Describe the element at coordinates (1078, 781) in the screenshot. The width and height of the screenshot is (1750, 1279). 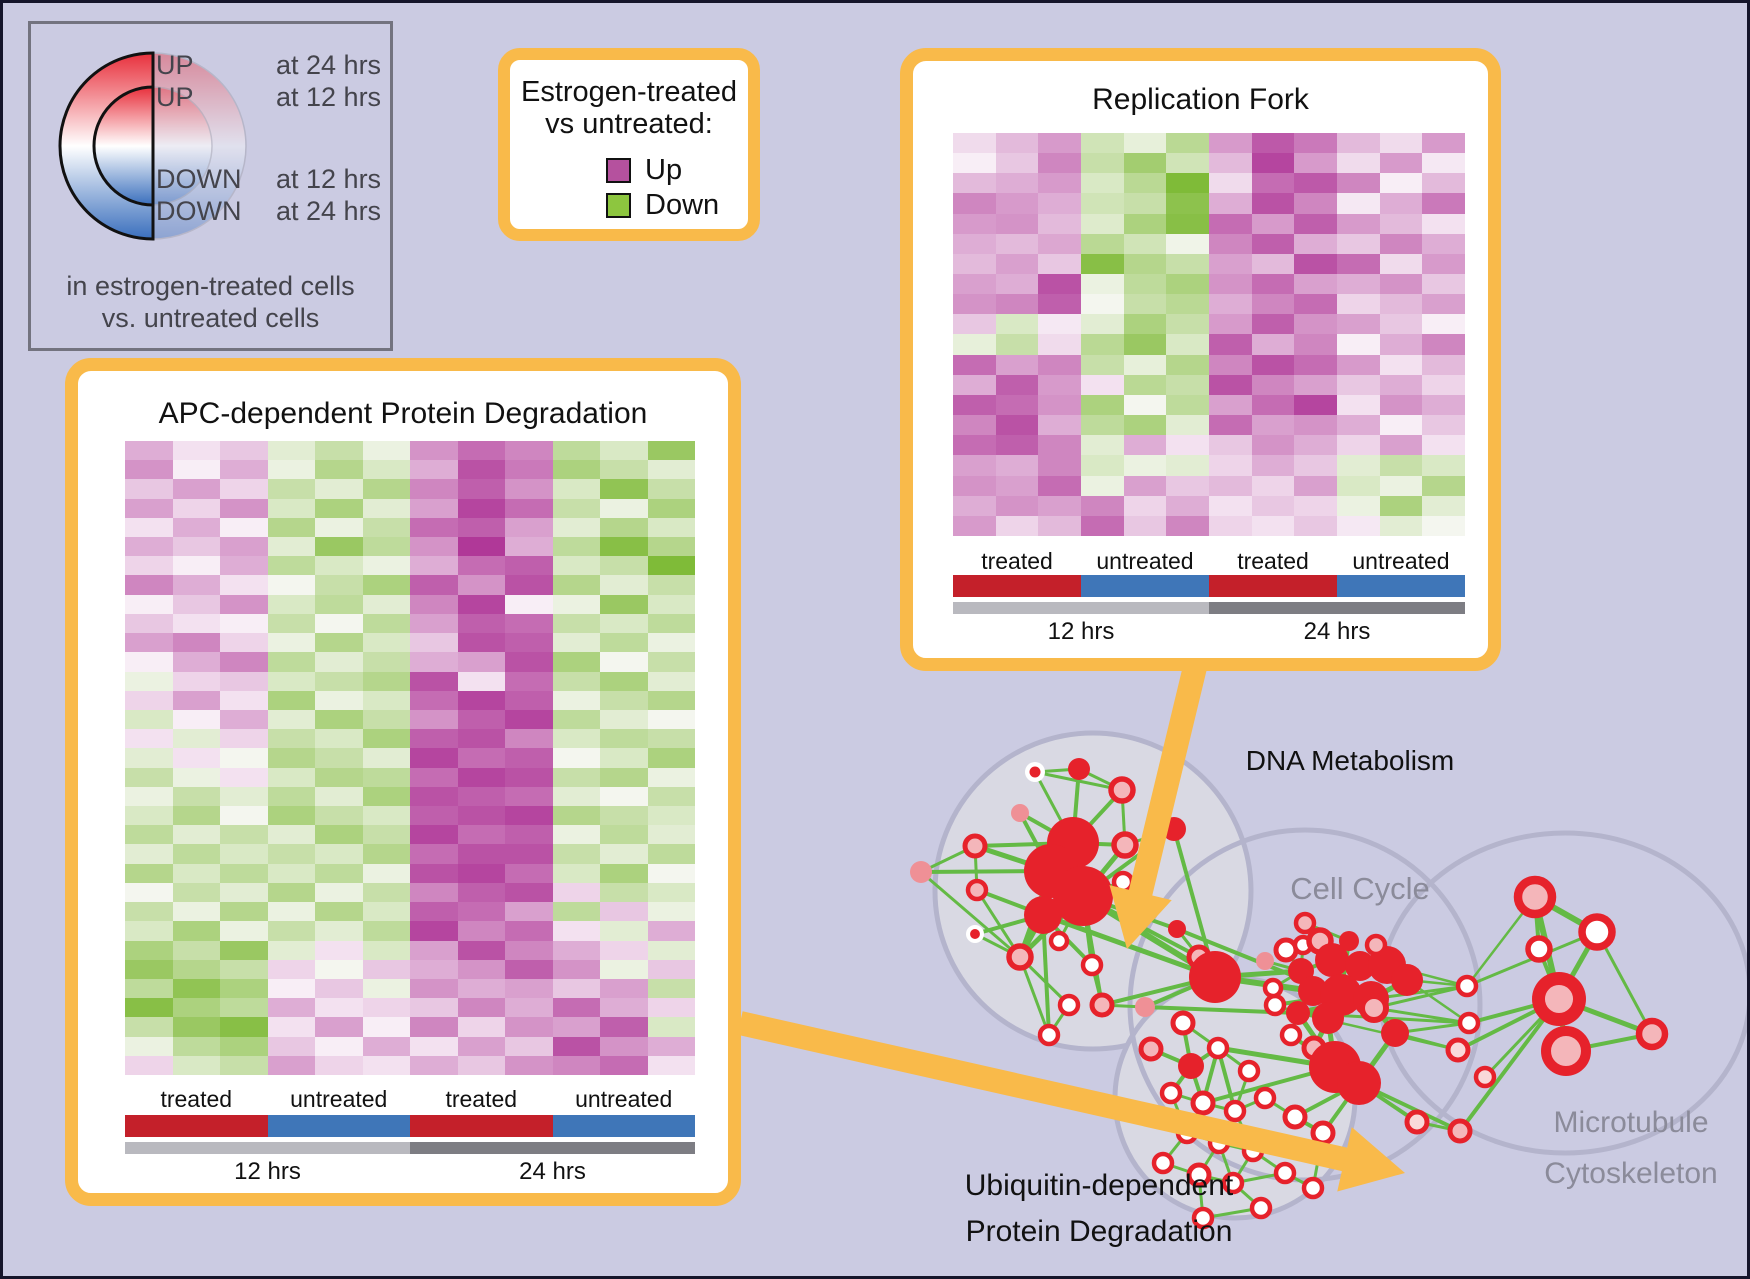
I see `network-edge` at that location.